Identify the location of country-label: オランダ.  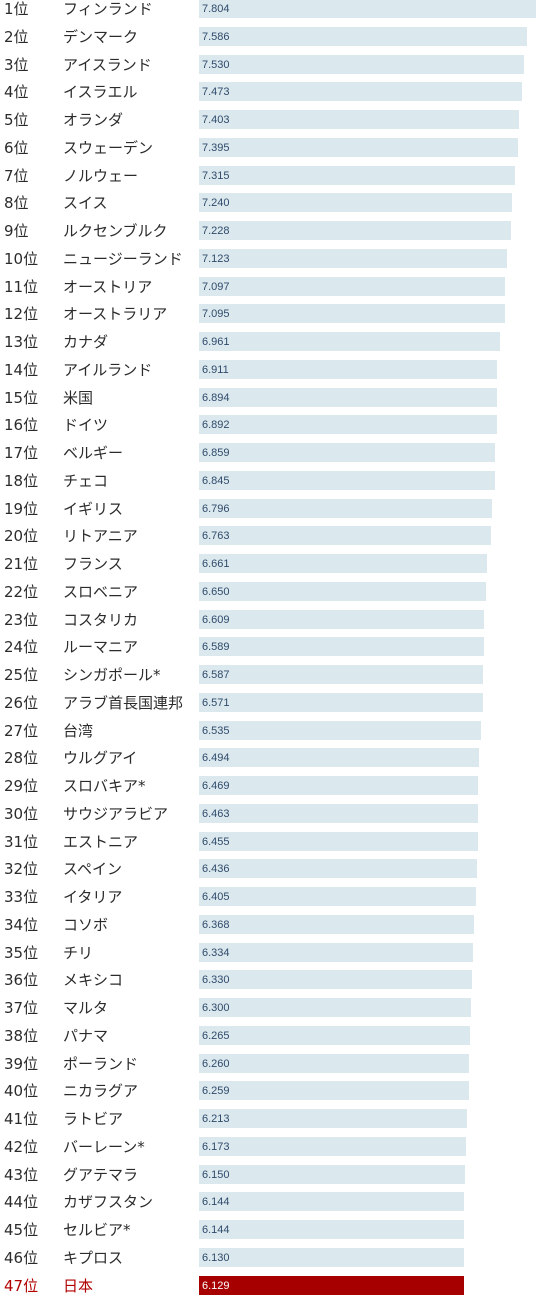
(93, 120).